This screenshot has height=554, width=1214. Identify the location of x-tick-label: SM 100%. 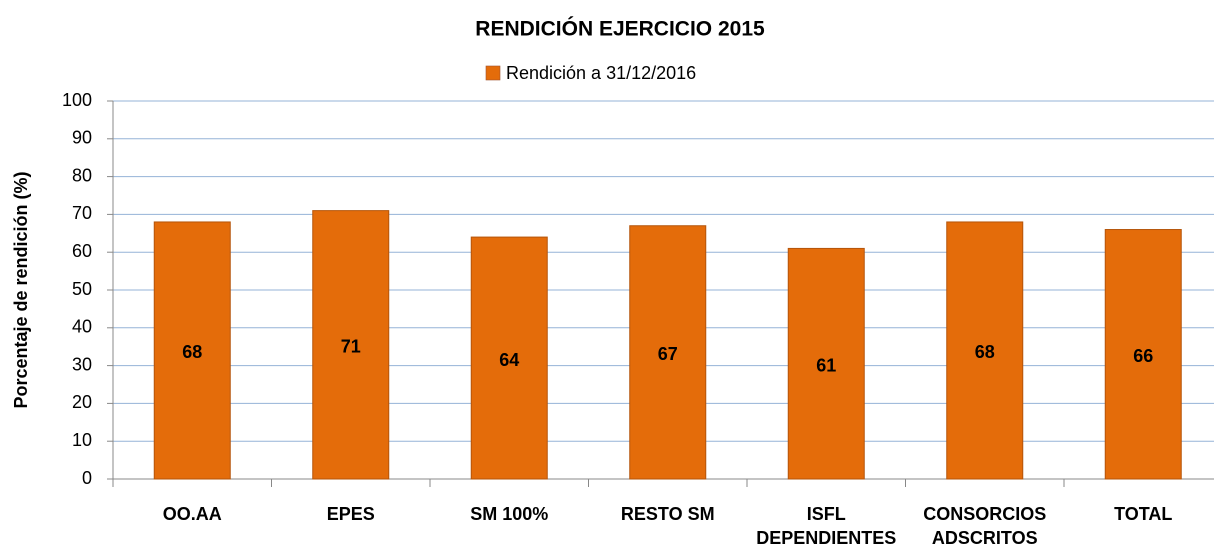
(509, 514).